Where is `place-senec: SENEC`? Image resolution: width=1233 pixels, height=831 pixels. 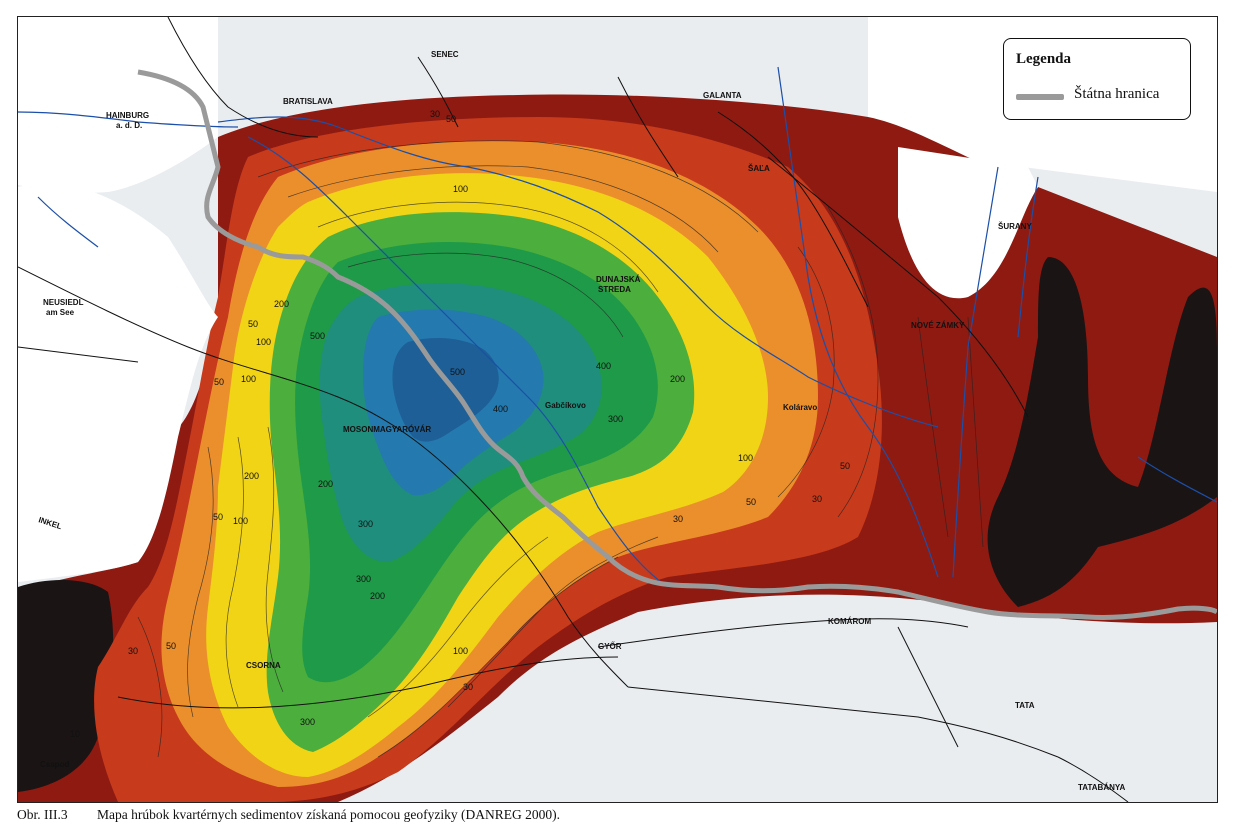 place-senec: SENEC is located at coordinates (445, 54).